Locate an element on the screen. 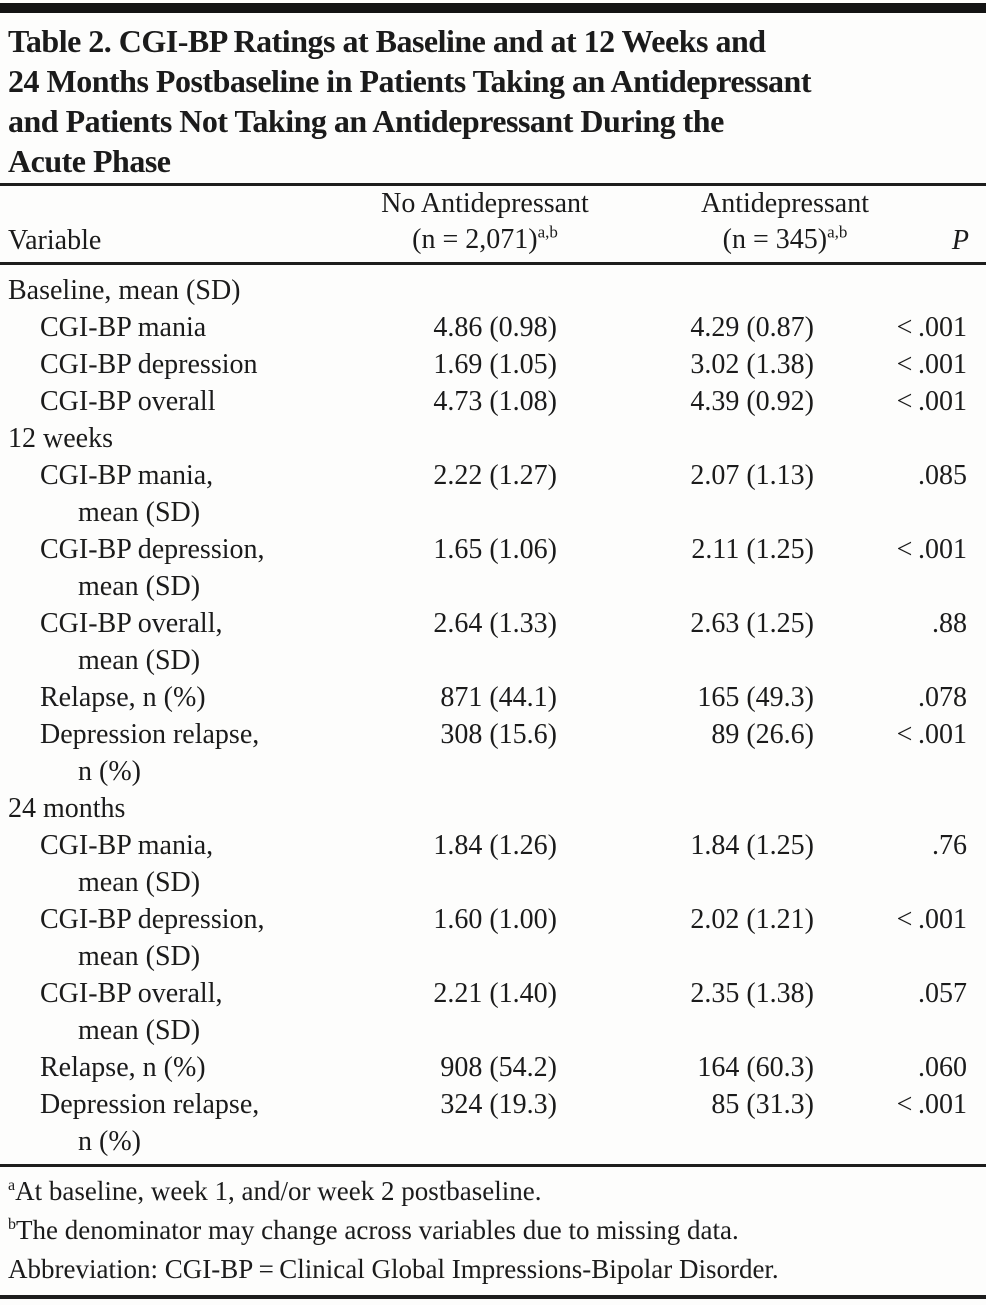 This screenshot has height=1305, width=986. cell-p-value: .060 is located at coordinates (942, 1067).